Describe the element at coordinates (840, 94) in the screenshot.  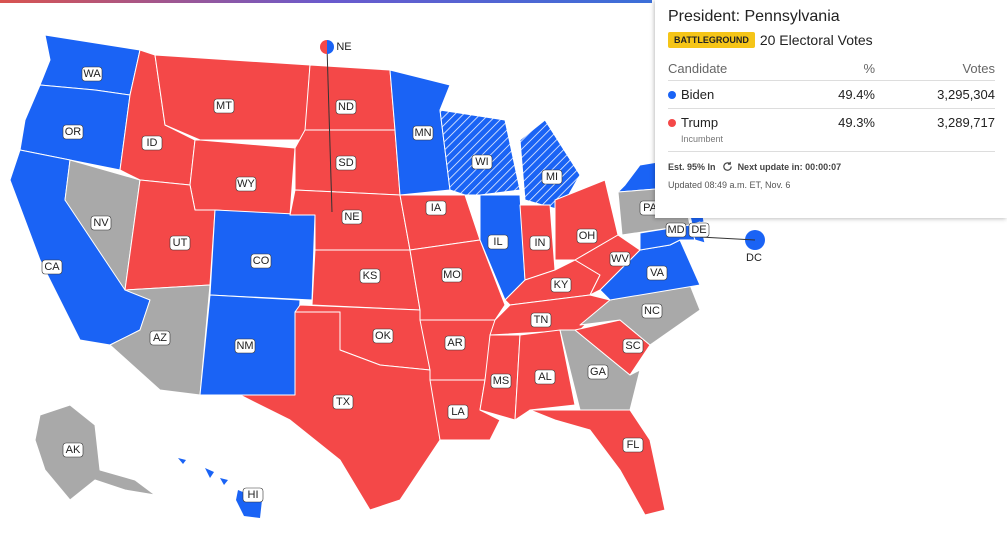
I see `candidate-pct: 49.4%` at that location.